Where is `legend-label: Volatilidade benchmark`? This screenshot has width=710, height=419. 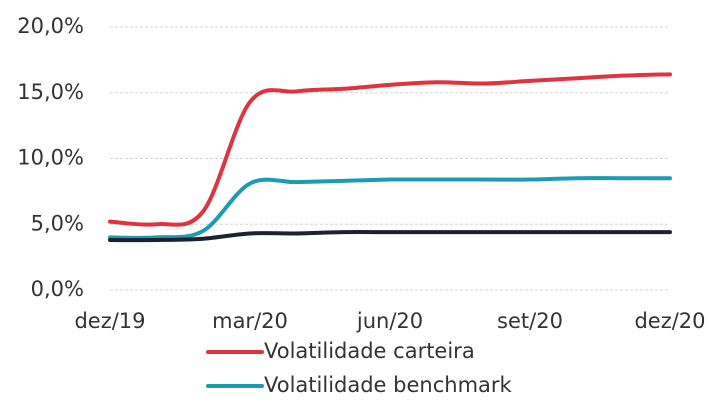 legend-label: Volatilidade benchmark is located at coordinates (388, 385).